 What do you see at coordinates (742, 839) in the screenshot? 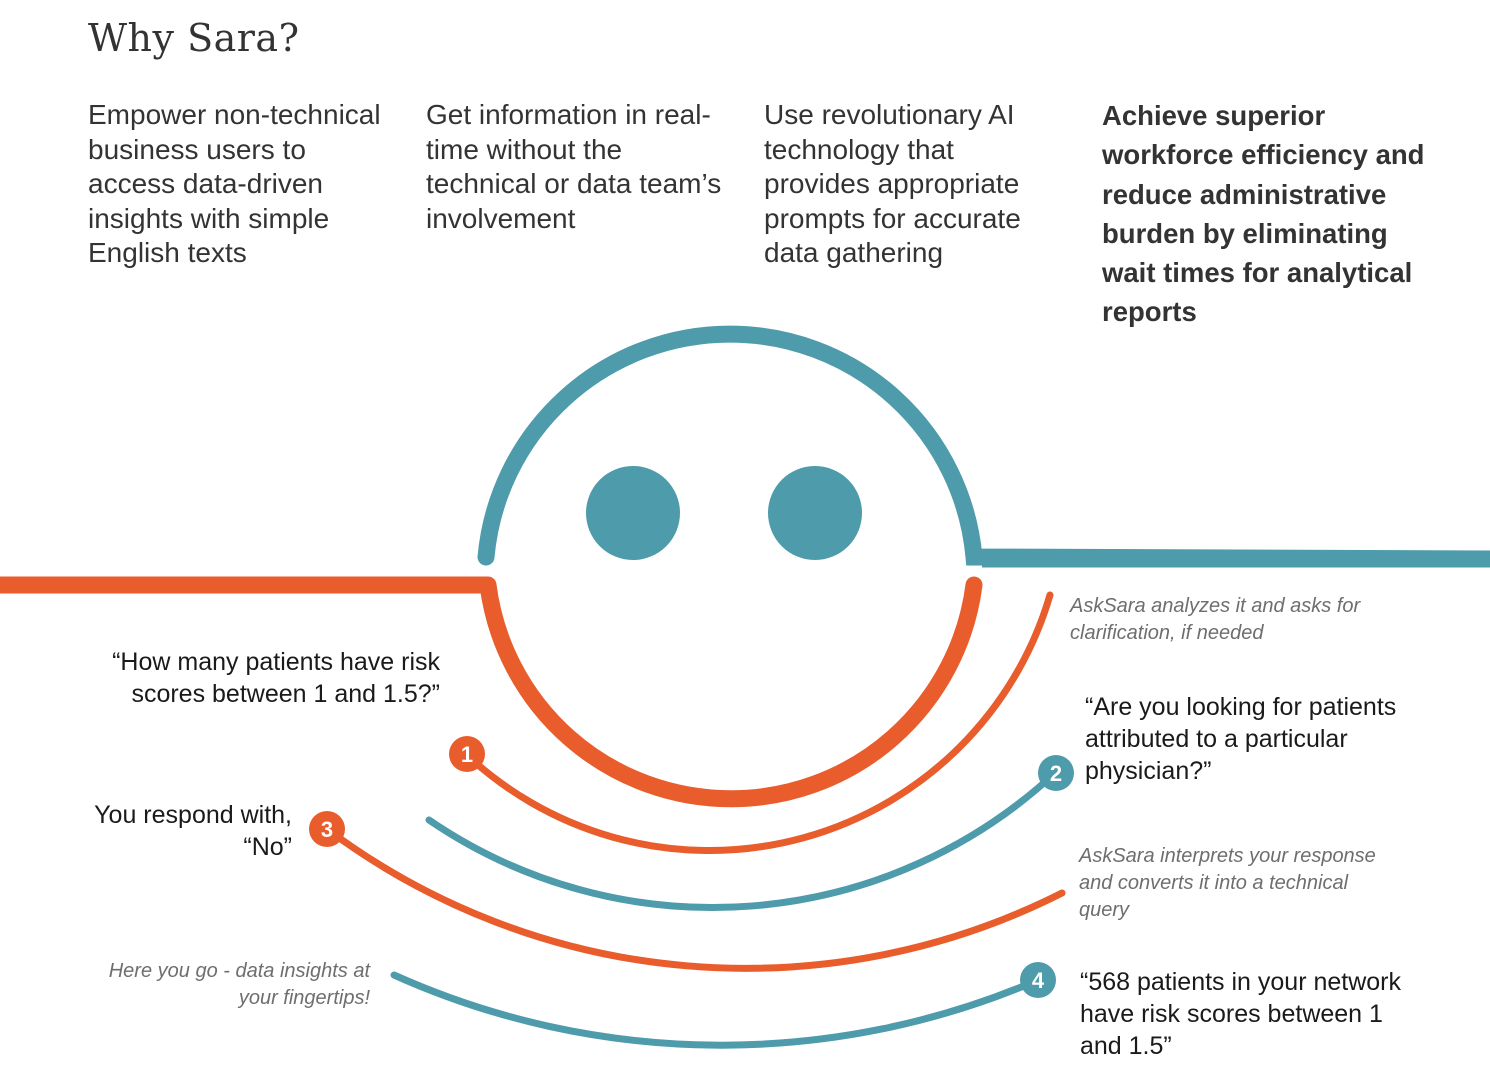
I see `arc-step2-teal` at bounding box center [742, 839].